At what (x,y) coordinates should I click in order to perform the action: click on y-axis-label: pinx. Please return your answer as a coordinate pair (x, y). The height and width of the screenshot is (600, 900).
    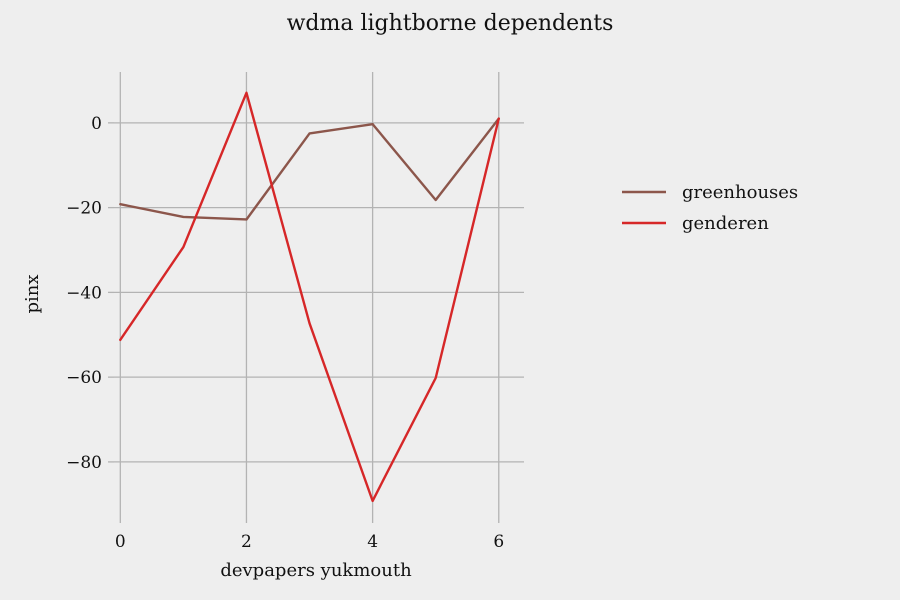
    Looking at the image, I should click on (32, 293).